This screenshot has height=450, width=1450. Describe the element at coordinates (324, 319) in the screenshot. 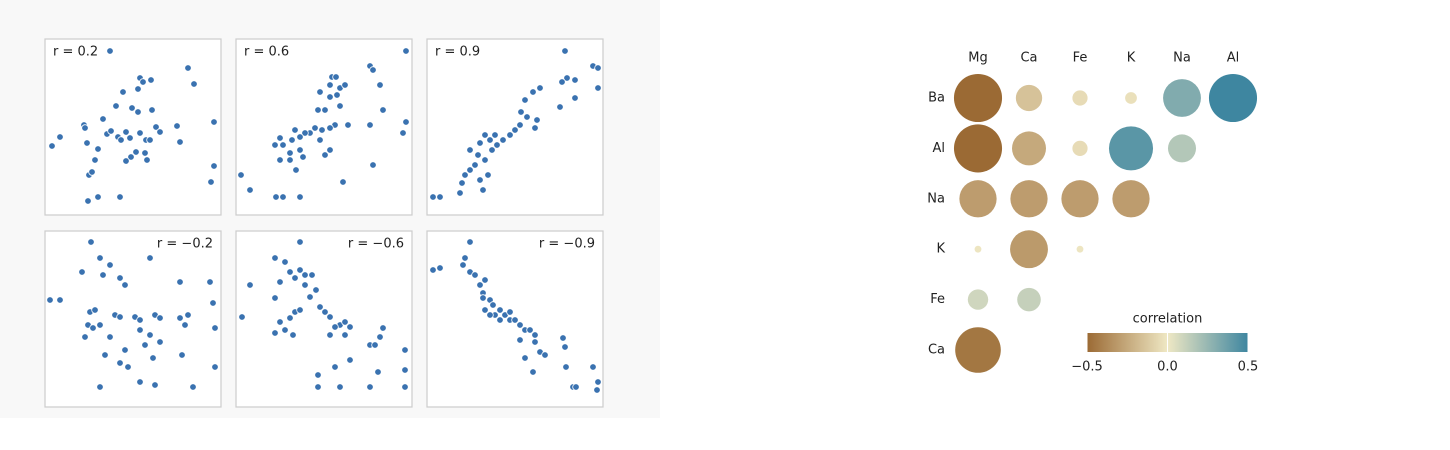

I see `scatter-panel` at that location.